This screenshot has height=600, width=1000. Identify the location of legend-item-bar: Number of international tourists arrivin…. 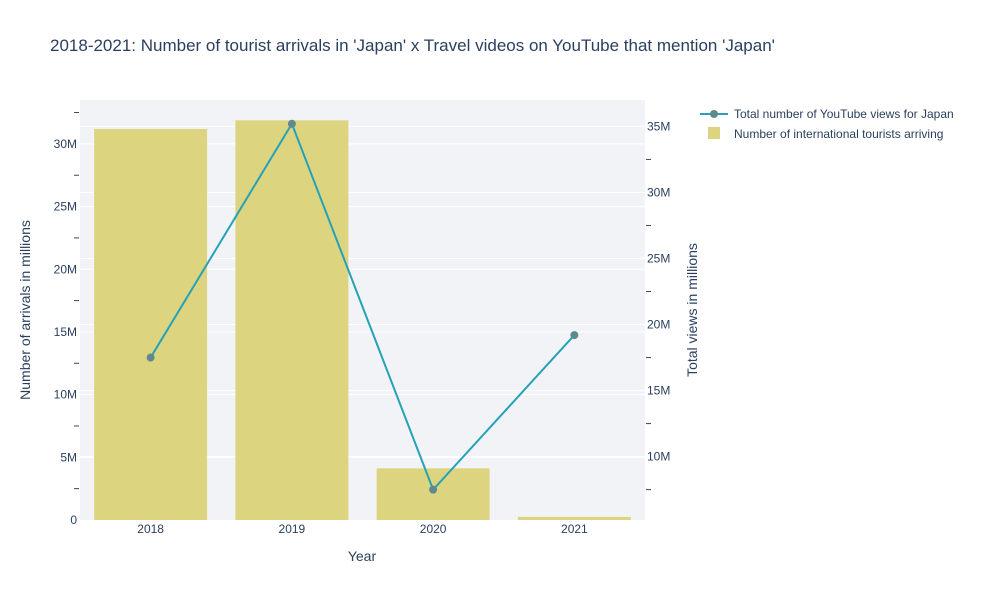
(825, 134).